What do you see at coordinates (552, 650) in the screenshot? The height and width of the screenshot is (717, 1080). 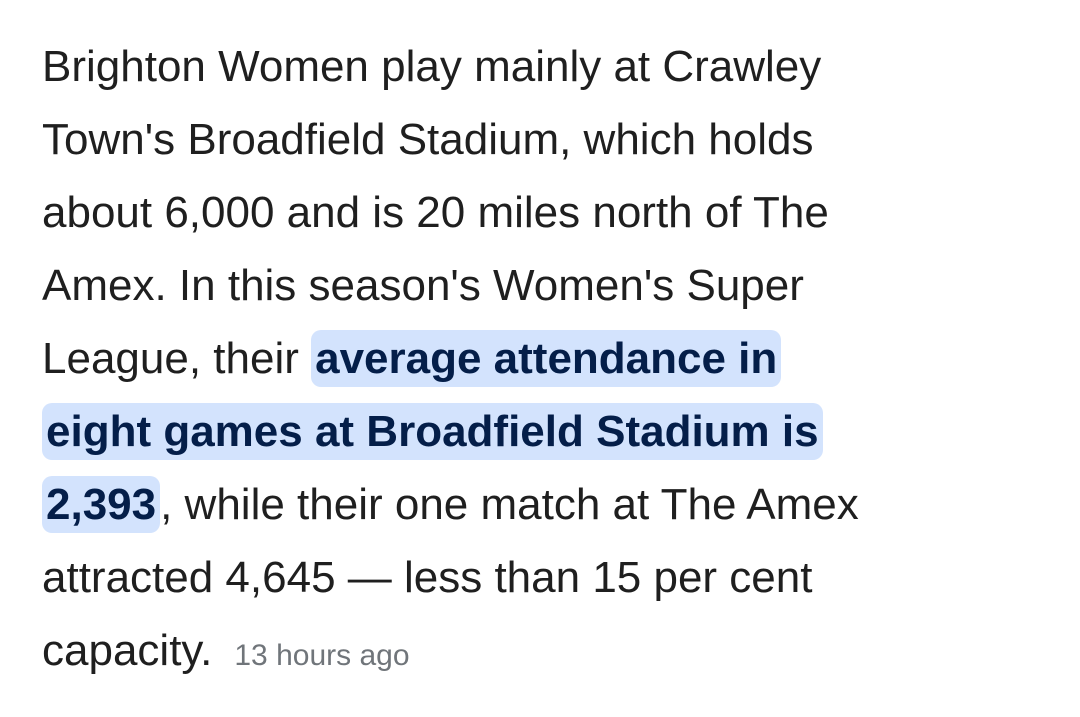 I see `text-line: capacity. 13 hours ago` at bounding box center [552, 650].